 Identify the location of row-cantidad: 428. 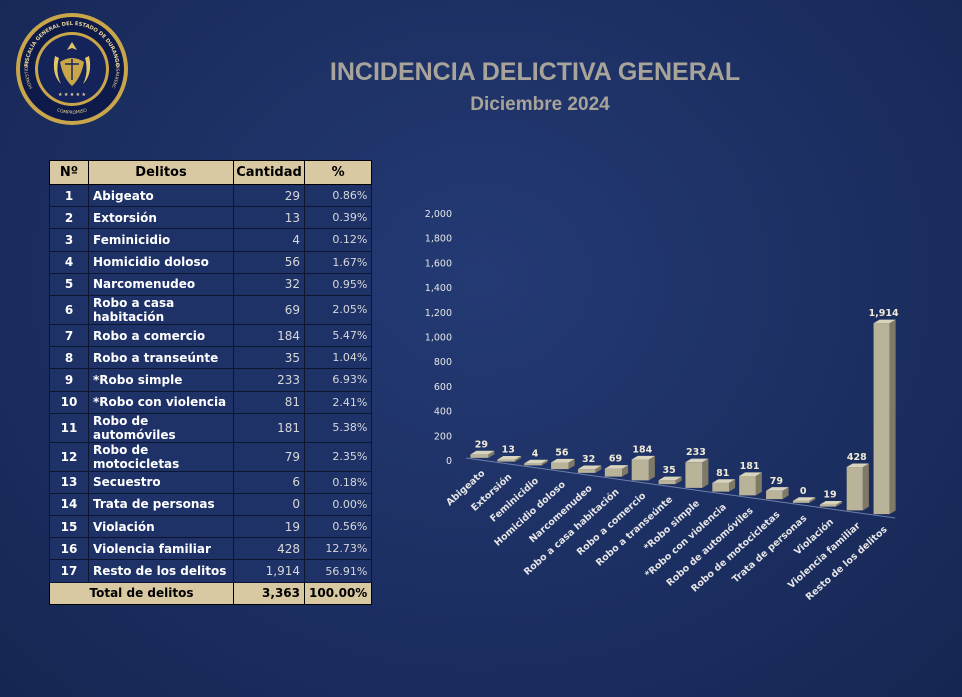
(269, 549).